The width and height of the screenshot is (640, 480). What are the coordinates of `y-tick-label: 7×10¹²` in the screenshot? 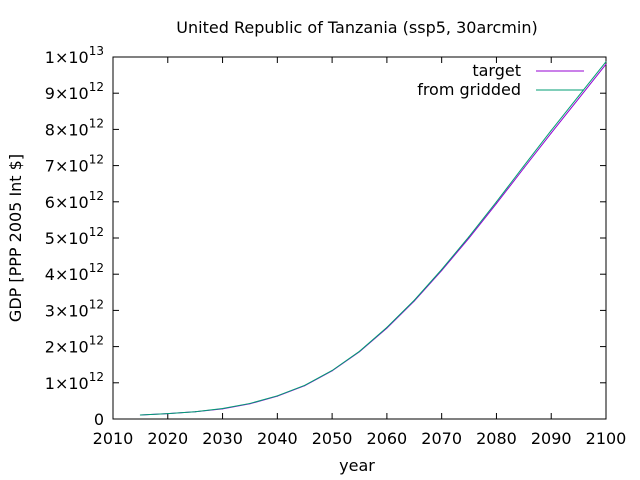 It's located at (74, 164).